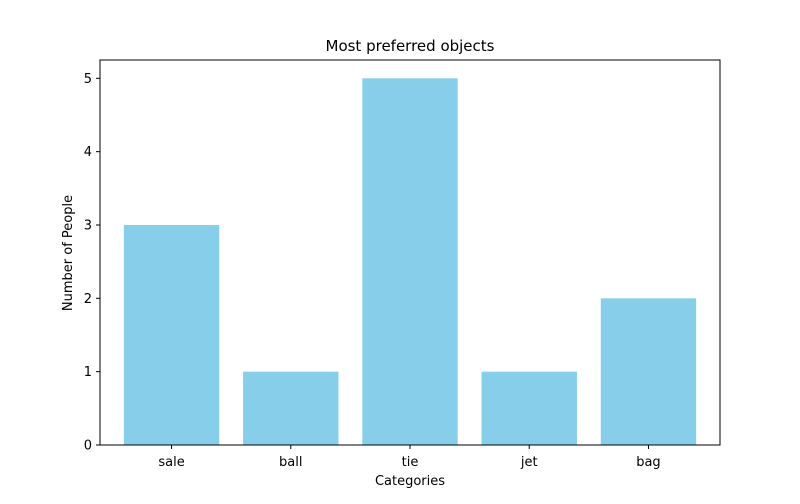 Image resolution: width=800 pixels, height=504 pixels. I want to click on bar-bag, so click(648, 371).